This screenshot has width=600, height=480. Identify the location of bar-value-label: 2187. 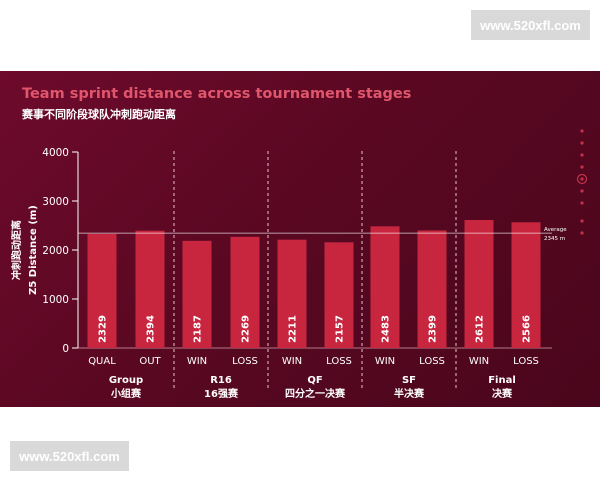
(198, 329).